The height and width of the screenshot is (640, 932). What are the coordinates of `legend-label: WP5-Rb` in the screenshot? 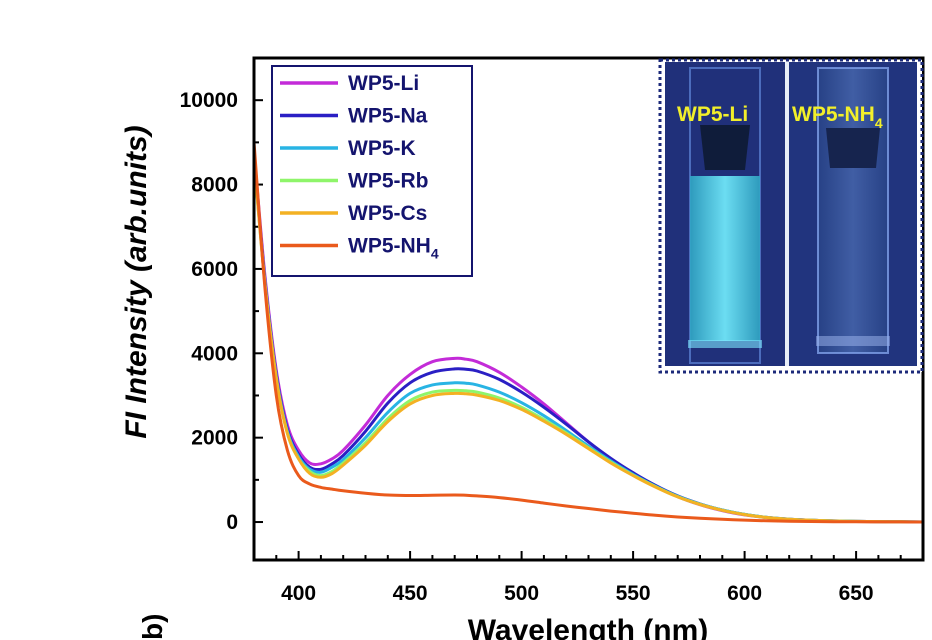 It's located at (388, 181).